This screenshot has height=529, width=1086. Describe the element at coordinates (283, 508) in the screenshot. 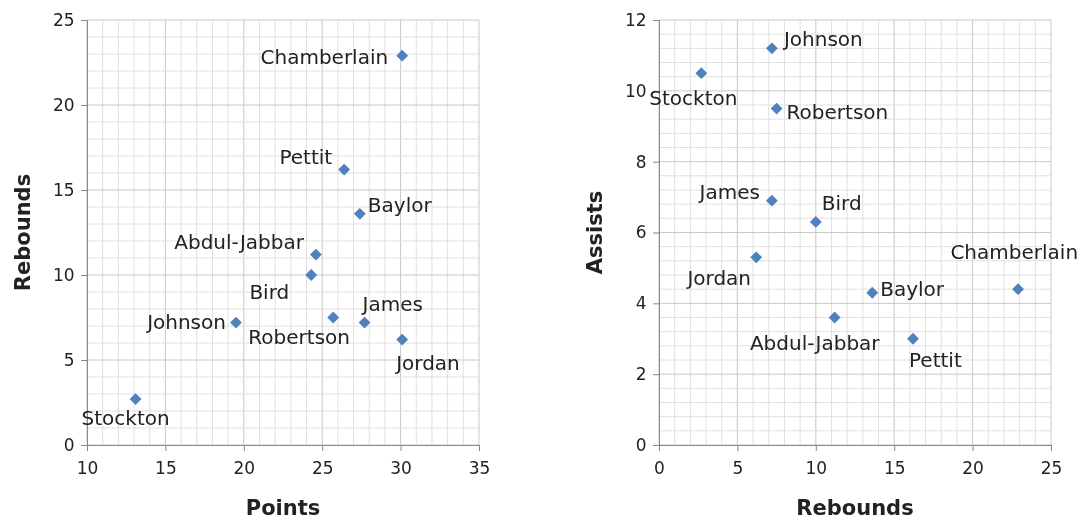

I see `x-axis-title: Points` at that location.